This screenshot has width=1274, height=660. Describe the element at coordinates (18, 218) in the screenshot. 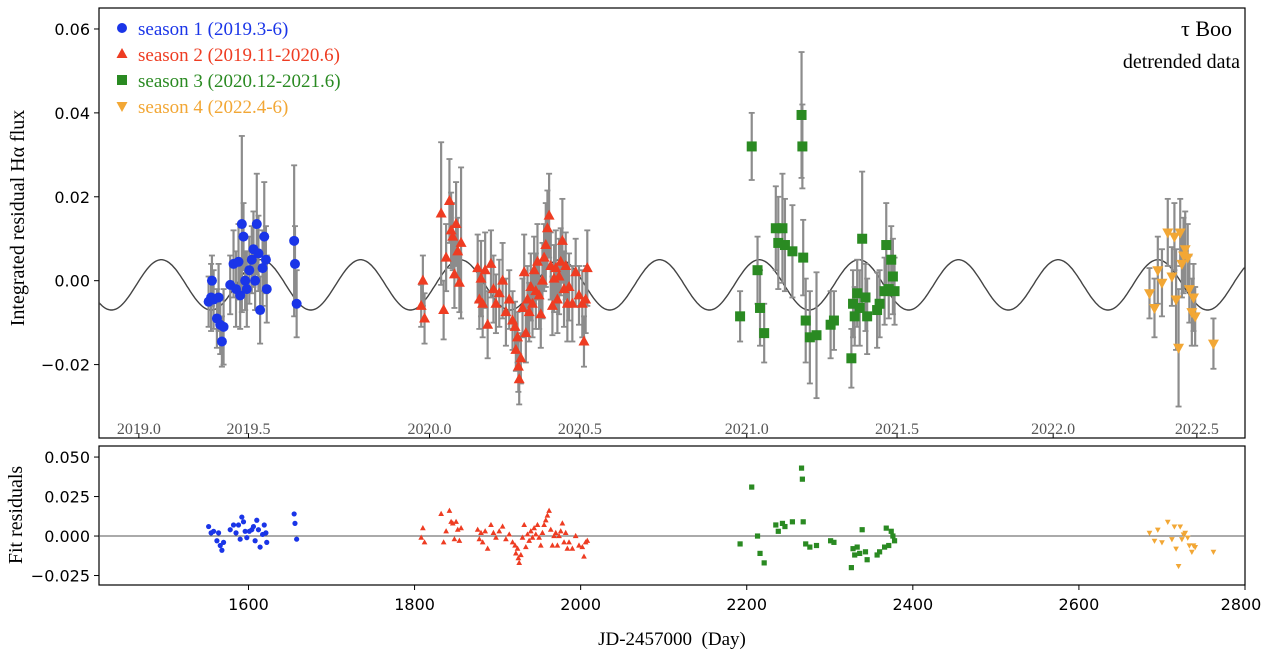

I see `top-y-axis-title: Integrated residual Hα flux` at that location.